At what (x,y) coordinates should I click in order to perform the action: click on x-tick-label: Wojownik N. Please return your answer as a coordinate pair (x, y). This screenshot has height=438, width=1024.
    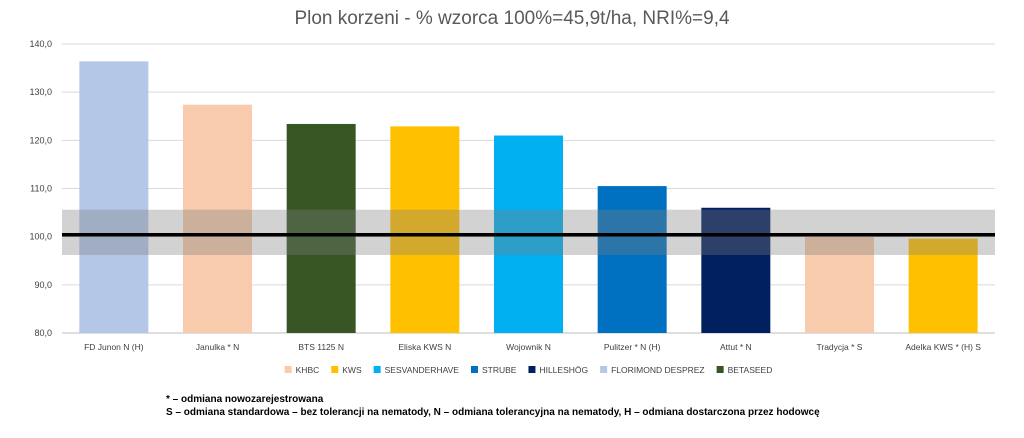
    Looking at the image, I should click on (528, 347).